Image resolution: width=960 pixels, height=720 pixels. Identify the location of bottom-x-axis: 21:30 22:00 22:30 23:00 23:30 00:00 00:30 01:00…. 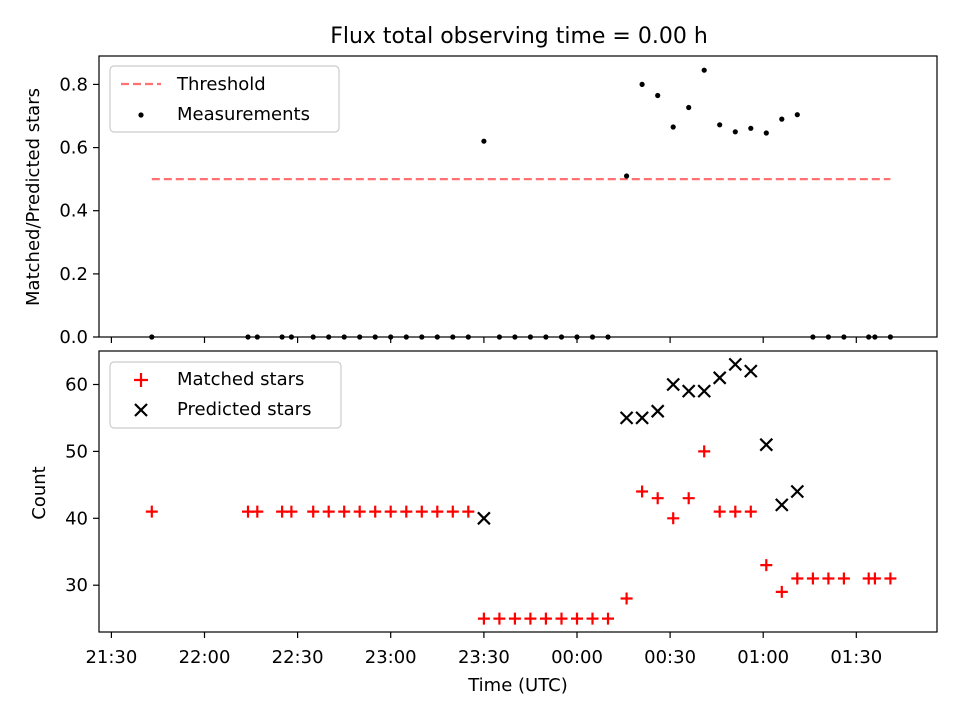
(483, 650).